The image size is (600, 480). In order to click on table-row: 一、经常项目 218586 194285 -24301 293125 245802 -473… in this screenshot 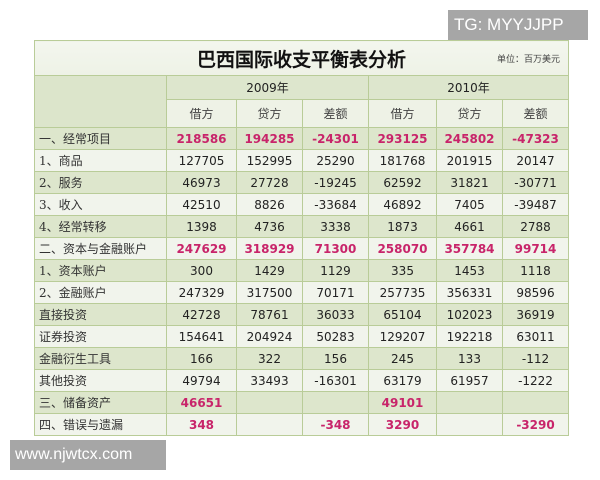, I will do `click(302, 138)`.